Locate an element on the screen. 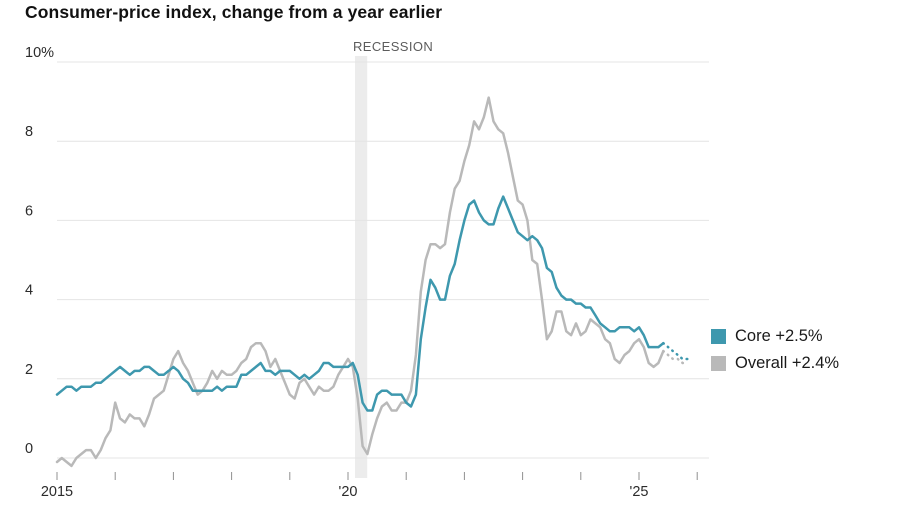 Image resolution: width=900 pixels, height=510 pixels. core-line-forecast is located at coordinates (675, 351).